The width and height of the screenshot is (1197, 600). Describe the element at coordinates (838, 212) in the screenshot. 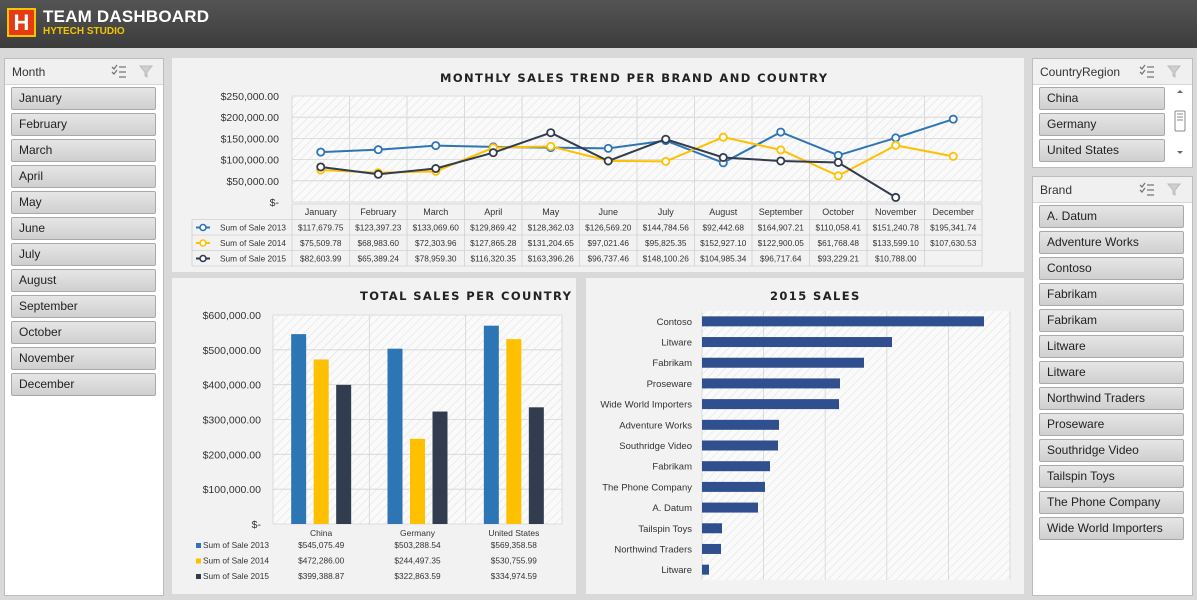

I see `x-tick-label: October` at that location.